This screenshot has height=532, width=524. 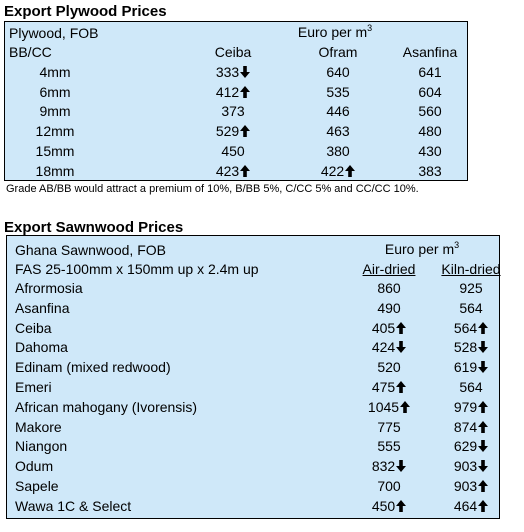 I want to click on plywood-col-header: Ceiba, so click(x=233, y=52).